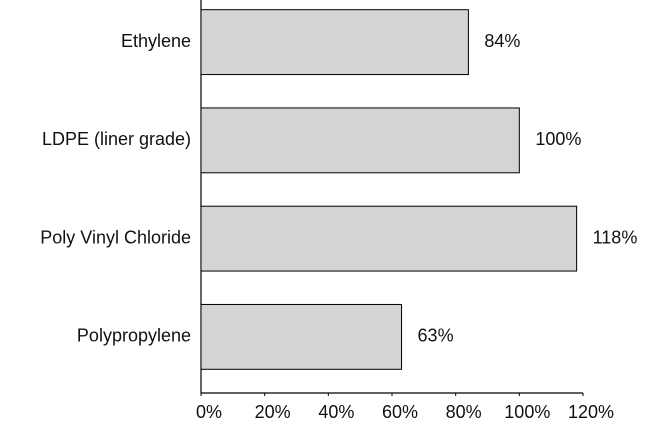  What do you see at coordinates (209, 412) in the screenshot?
I see `x-tick-label: 0%` at bounding box center [209, 412].